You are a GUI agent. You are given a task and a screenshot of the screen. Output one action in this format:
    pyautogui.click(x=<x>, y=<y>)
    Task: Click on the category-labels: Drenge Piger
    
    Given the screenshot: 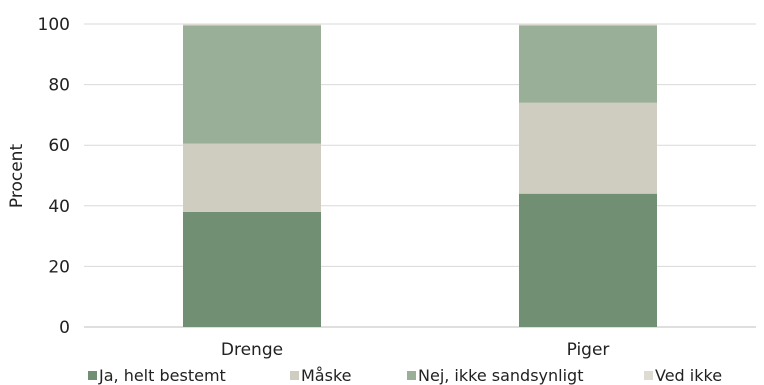 What is the action you would take?
    pyautogui.click(x=415, y=350)
    